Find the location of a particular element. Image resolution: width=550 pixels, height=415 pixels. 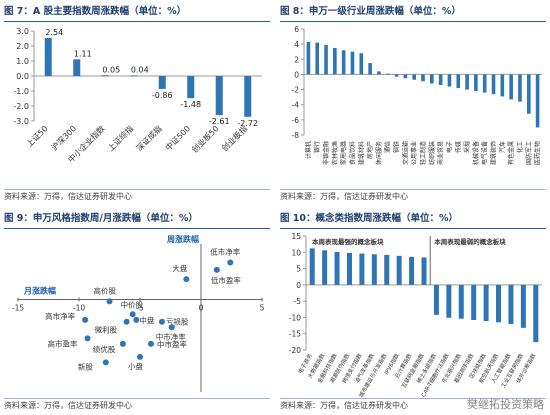

y-tick-label: -5 is located at coordinates (298, 301).